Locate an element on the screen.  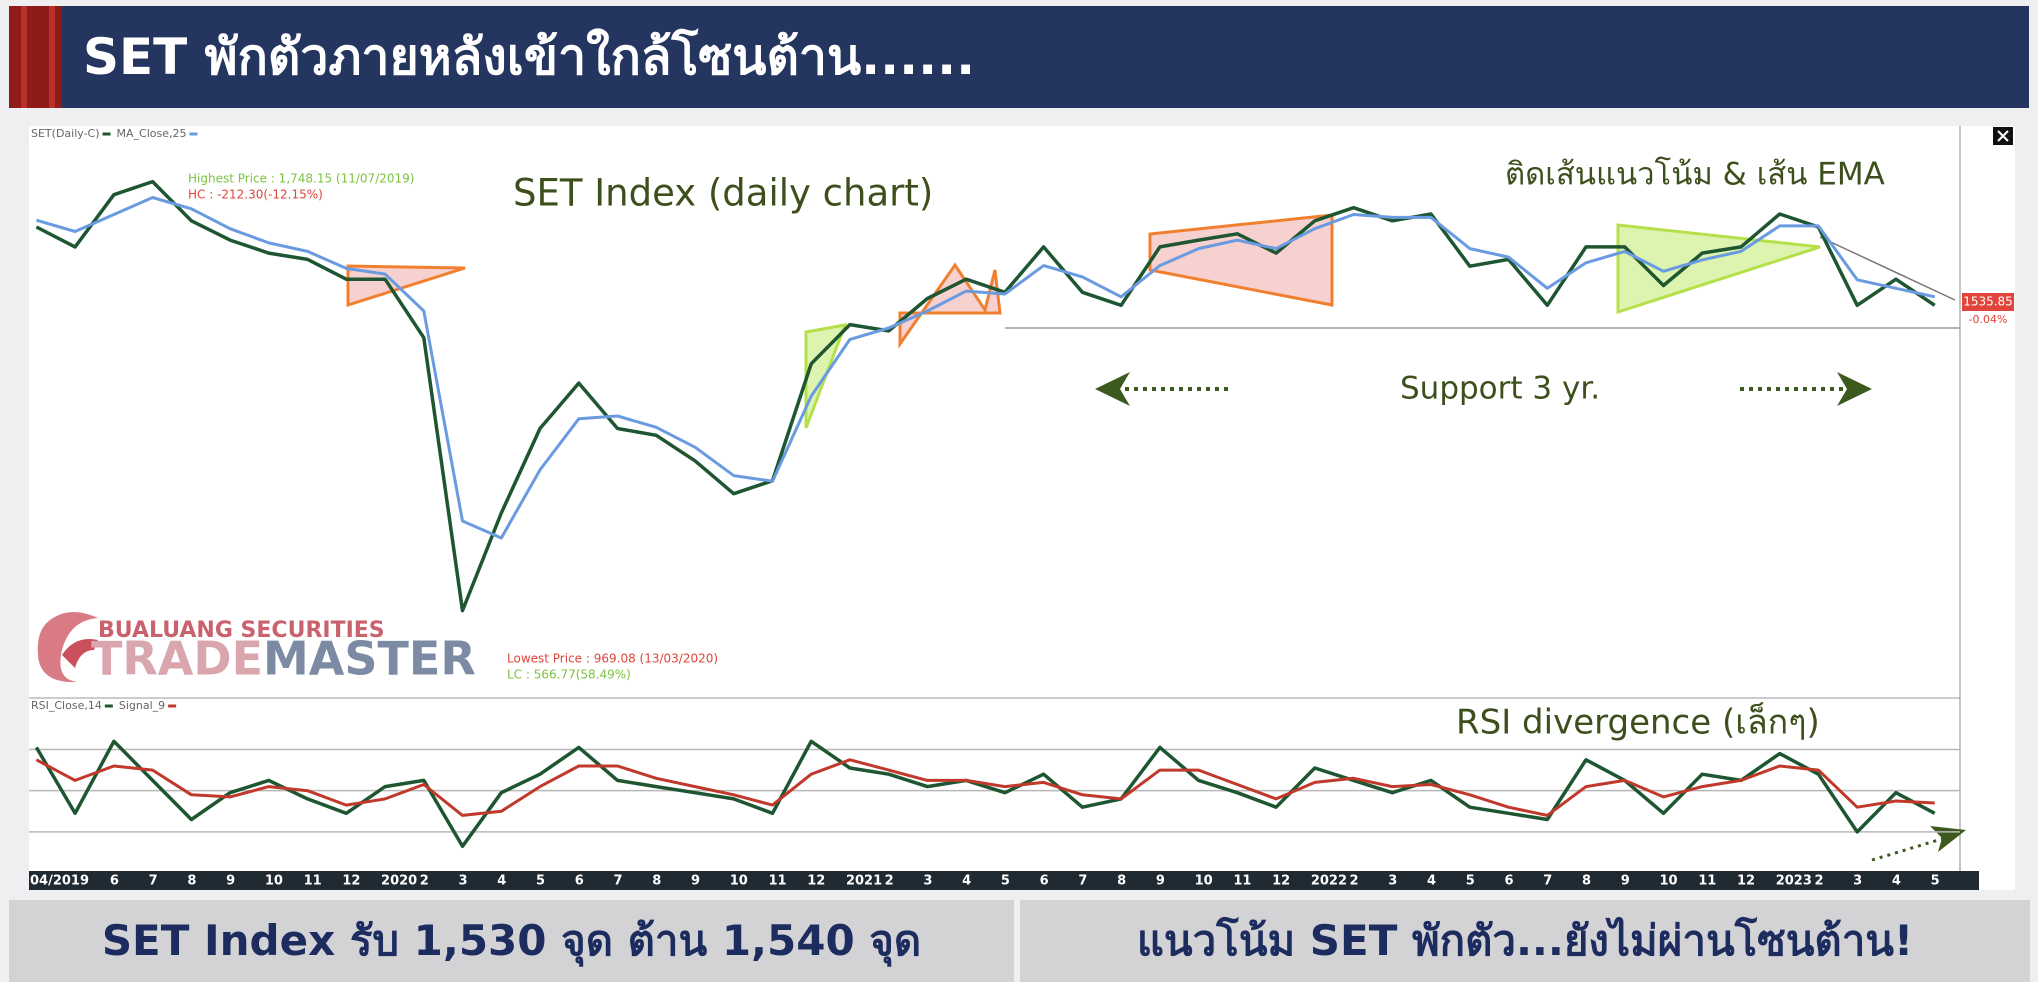
annotation: ติดเส้นแนวโน้ม & เส้น EMA is located at coordinates (1695, 175).